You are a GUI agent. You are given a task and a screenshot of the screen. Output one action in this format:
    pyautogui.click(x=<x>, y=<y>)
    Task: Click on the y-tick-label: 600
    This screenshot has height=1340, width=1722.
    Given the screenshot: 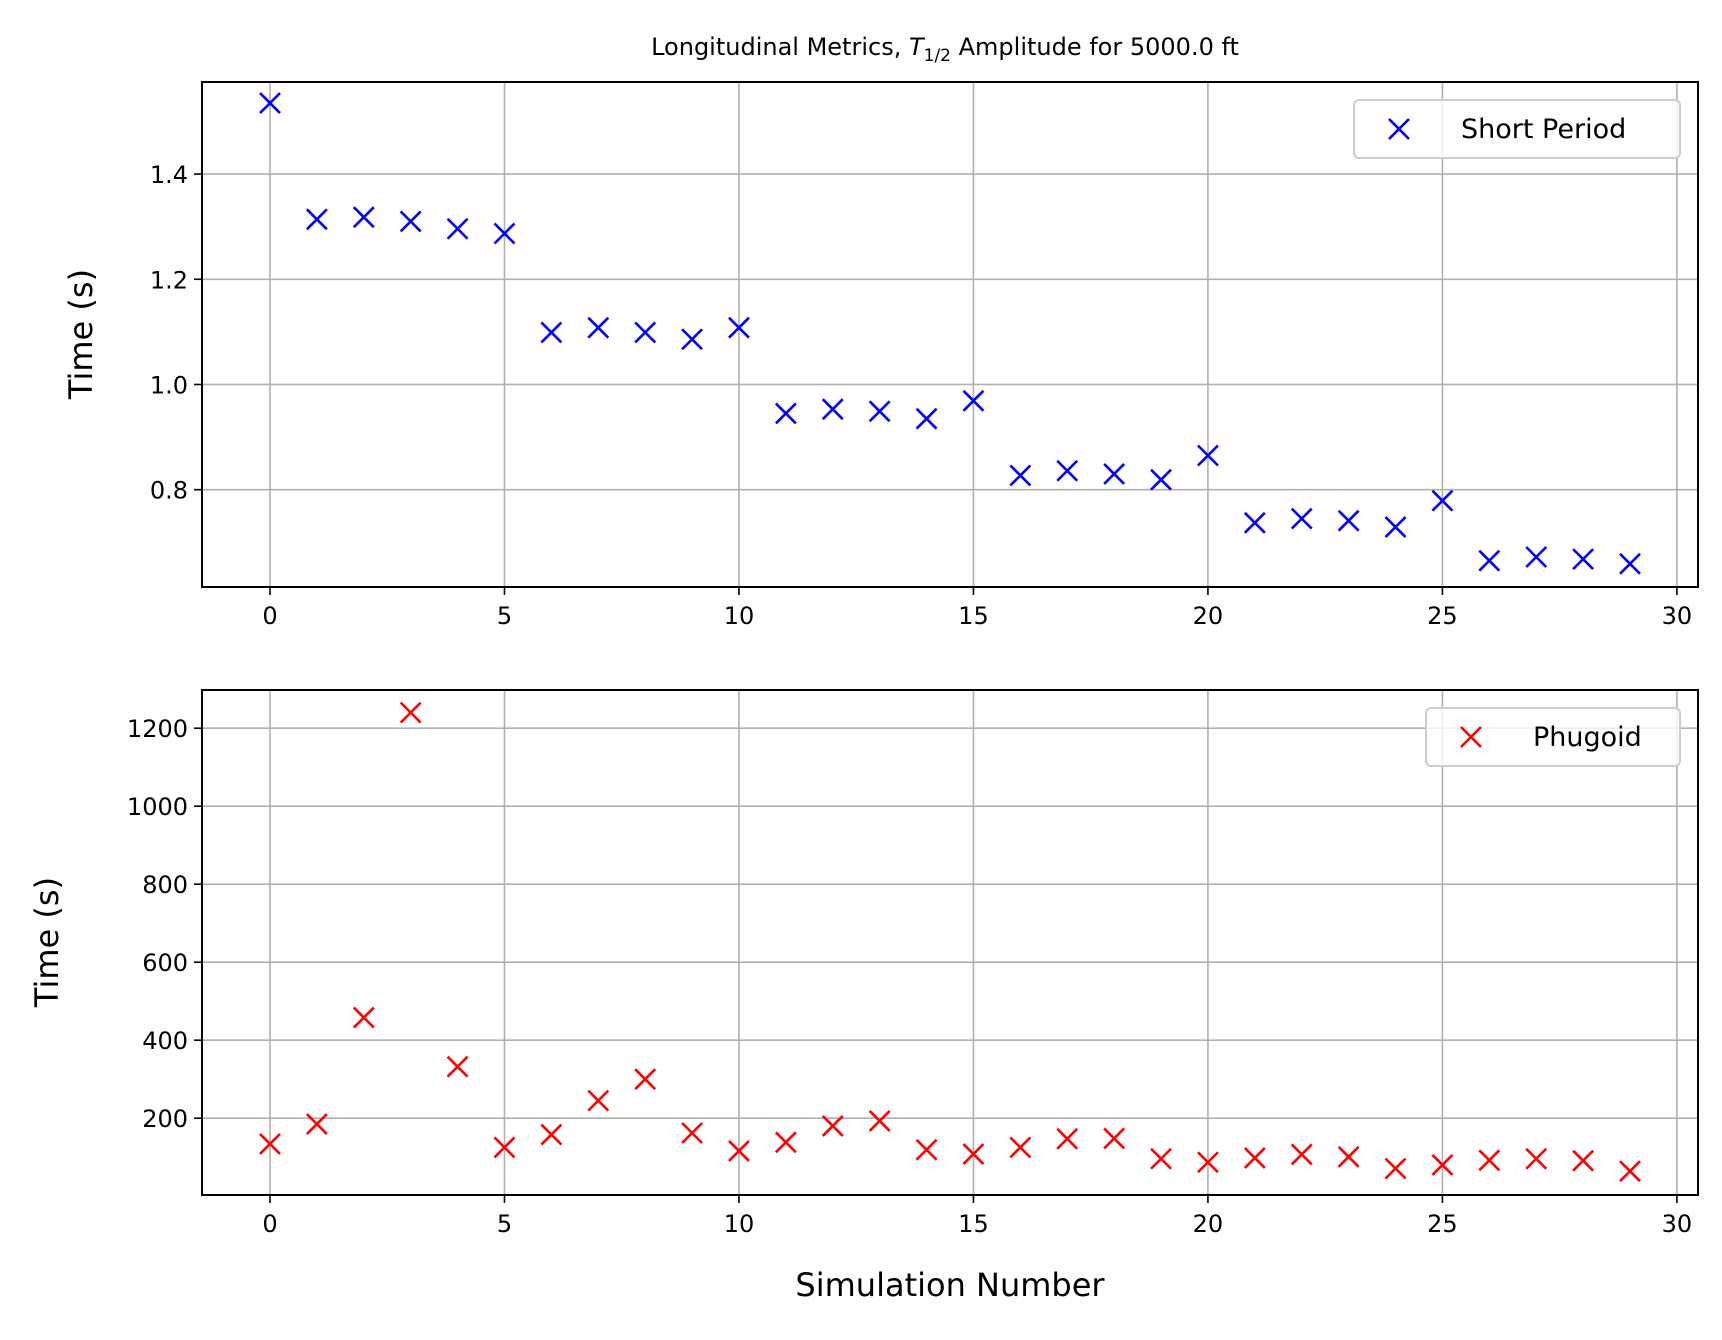 What is the action you would take?
    pyautogui.click(x=165, y=963)
    